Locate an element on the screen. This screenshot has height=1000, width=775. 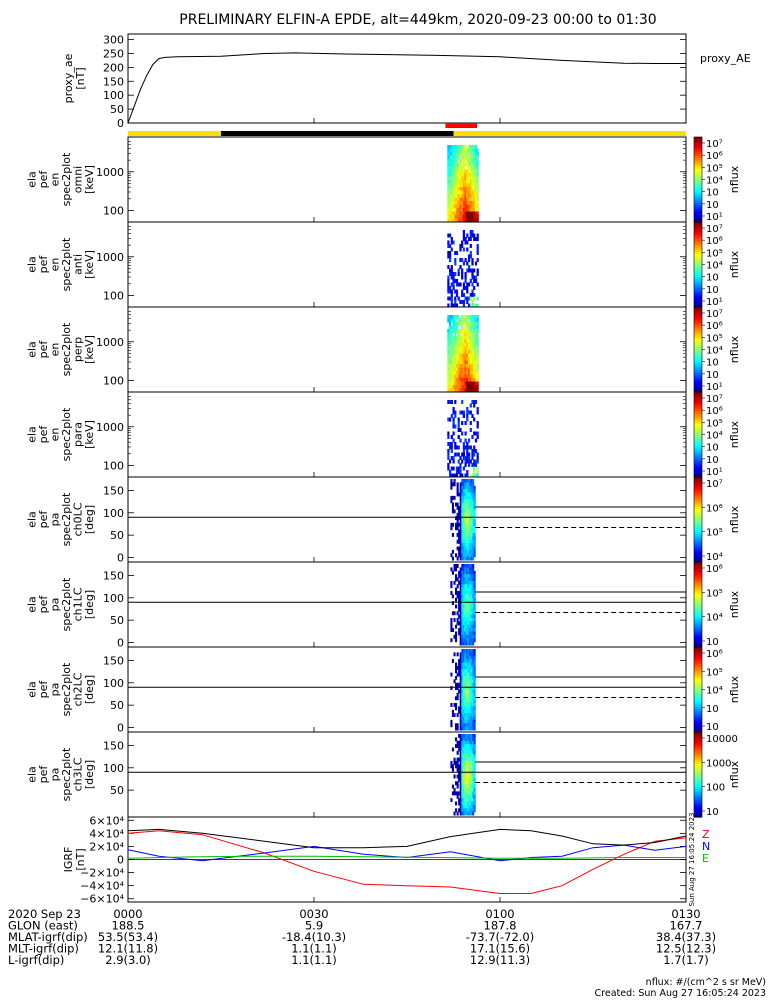
pa-ch3LC-ytick-label: 150 is located at coordinates (113, 745).